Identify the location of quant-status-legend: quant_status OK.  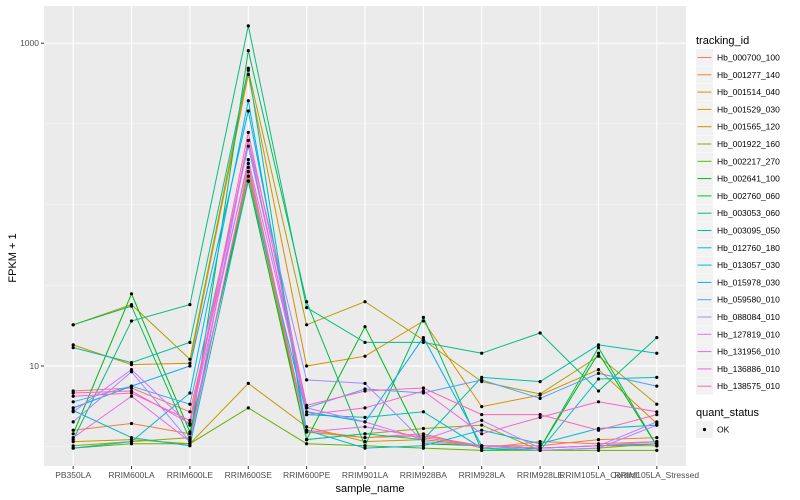
(727, 422).